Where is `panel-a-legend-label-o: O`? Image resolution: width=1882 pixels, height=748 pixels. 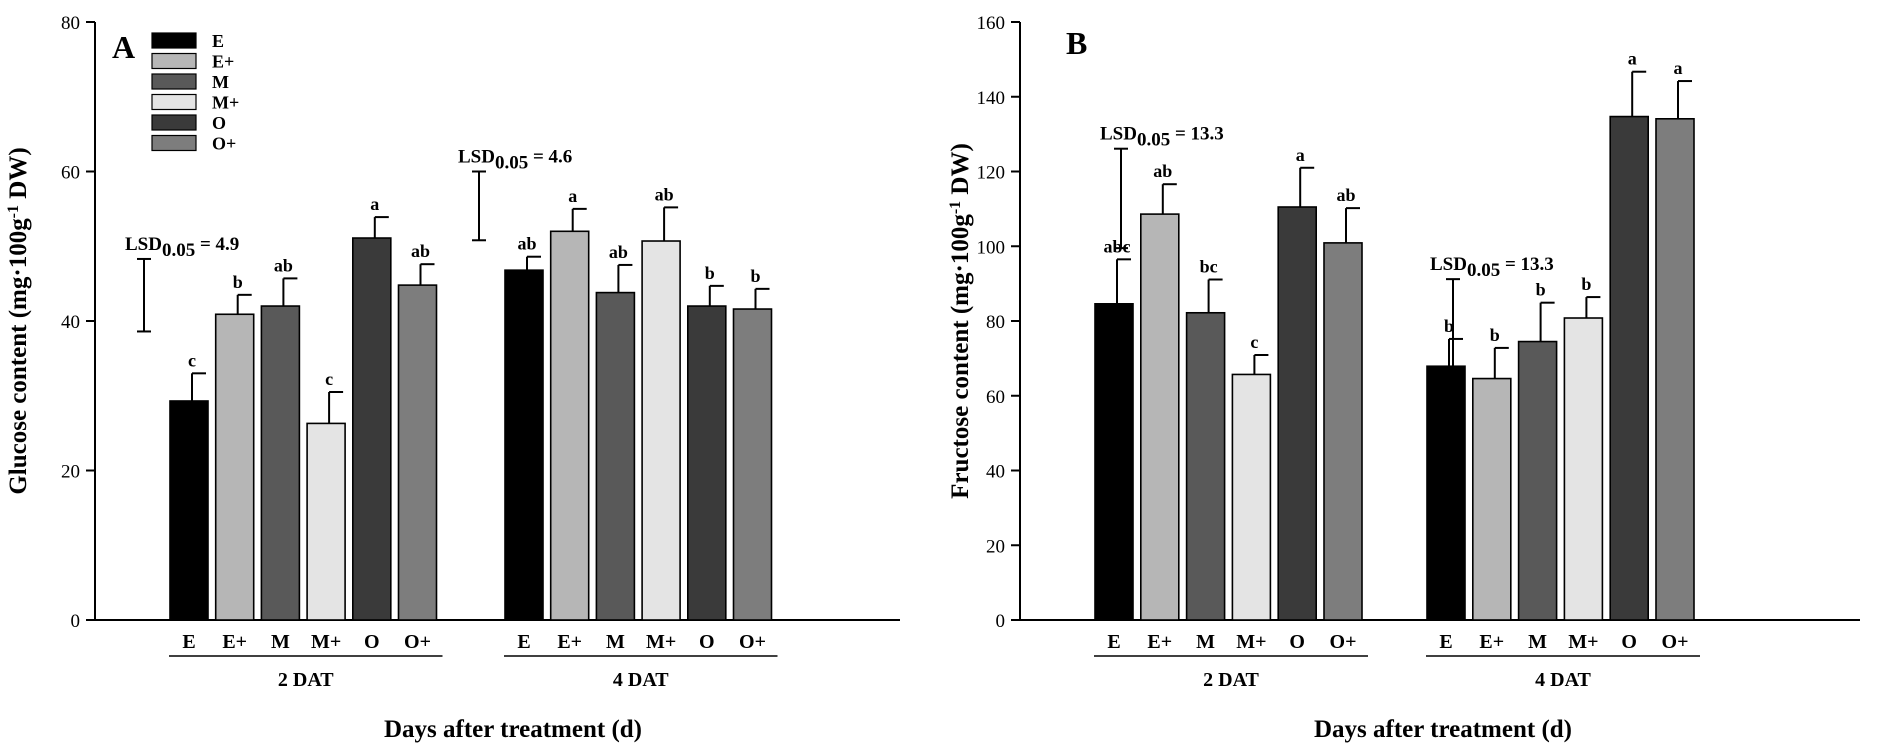 panel-a-legend-label-o: O is located at coordinates (219, 123).